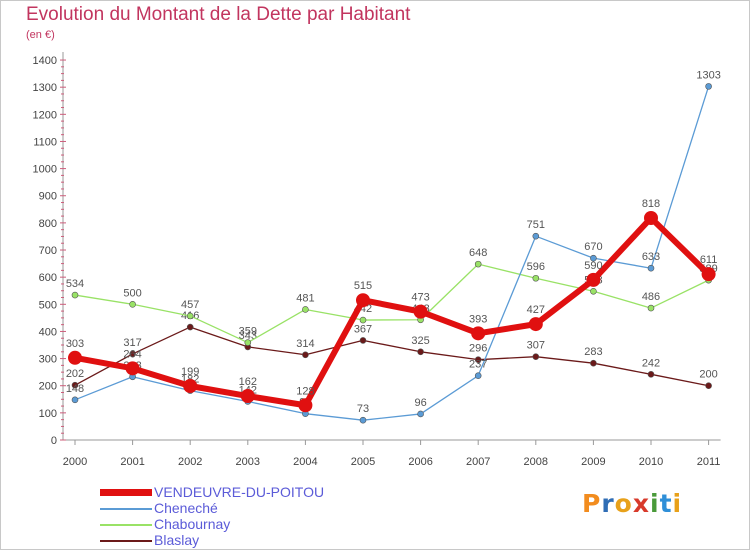 The height and width of the screenshot is (550, 750). What do you see at coordinates (708, 375) in the screenshot?
I see `data-label: 200` at bounding box center [708, 375].